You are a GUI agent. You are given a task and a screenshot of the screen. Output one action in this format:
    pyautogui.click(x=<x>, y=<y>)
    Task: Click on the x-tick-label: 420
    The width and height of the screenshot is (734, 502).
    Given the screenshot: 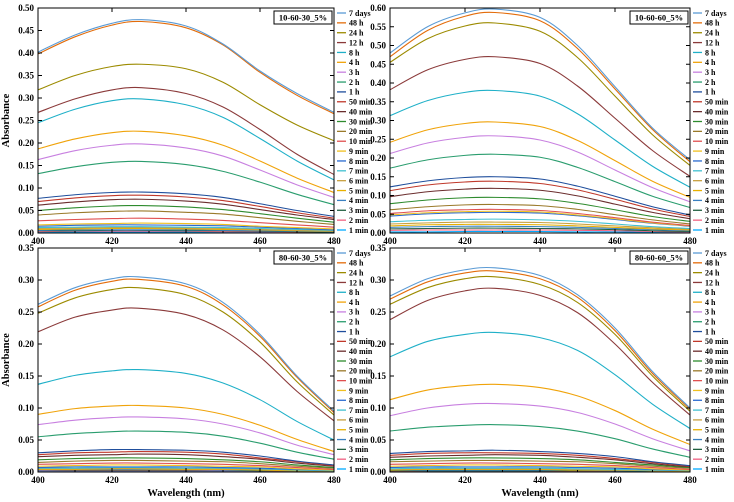 What is the action you would take?
    pyautogui.click(x=112, y=480)
    